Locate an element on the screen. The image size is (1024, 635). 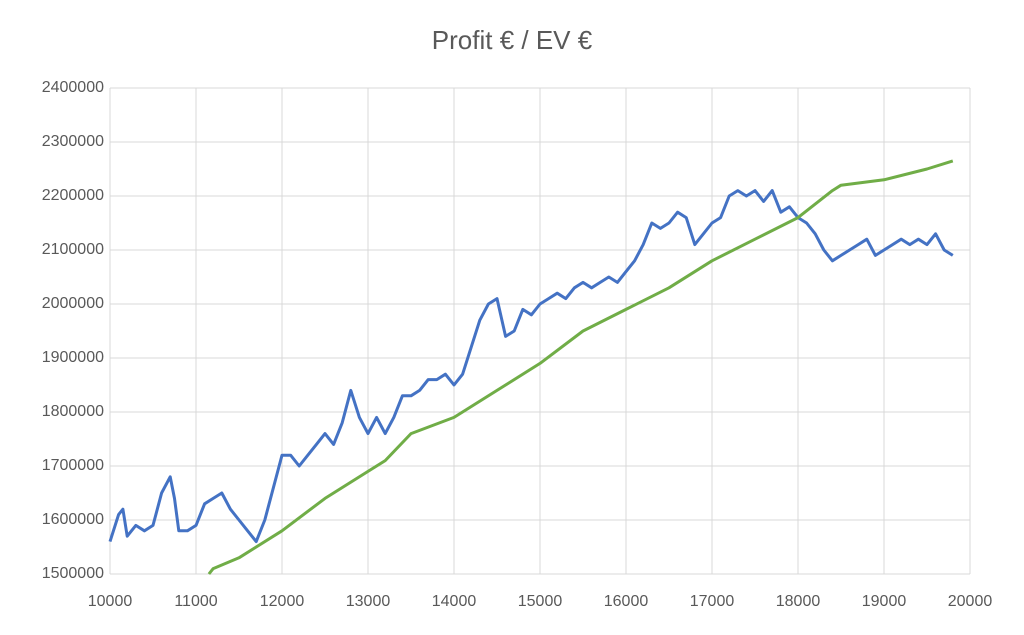
y-tick-label: 1900000 is located at coordinates (73, 357).